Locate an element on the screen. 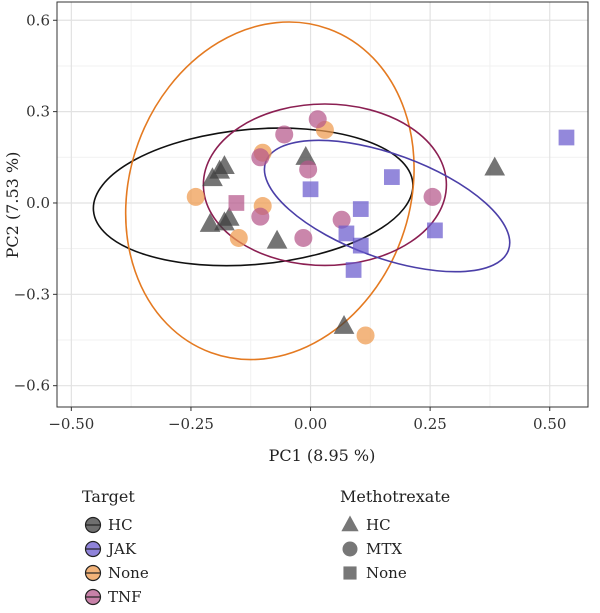 This screenshot has height=613, width=600. y-axis: −0.6 −0.3 0.0 0.3 0.6 is located at coordinates (35, 203).